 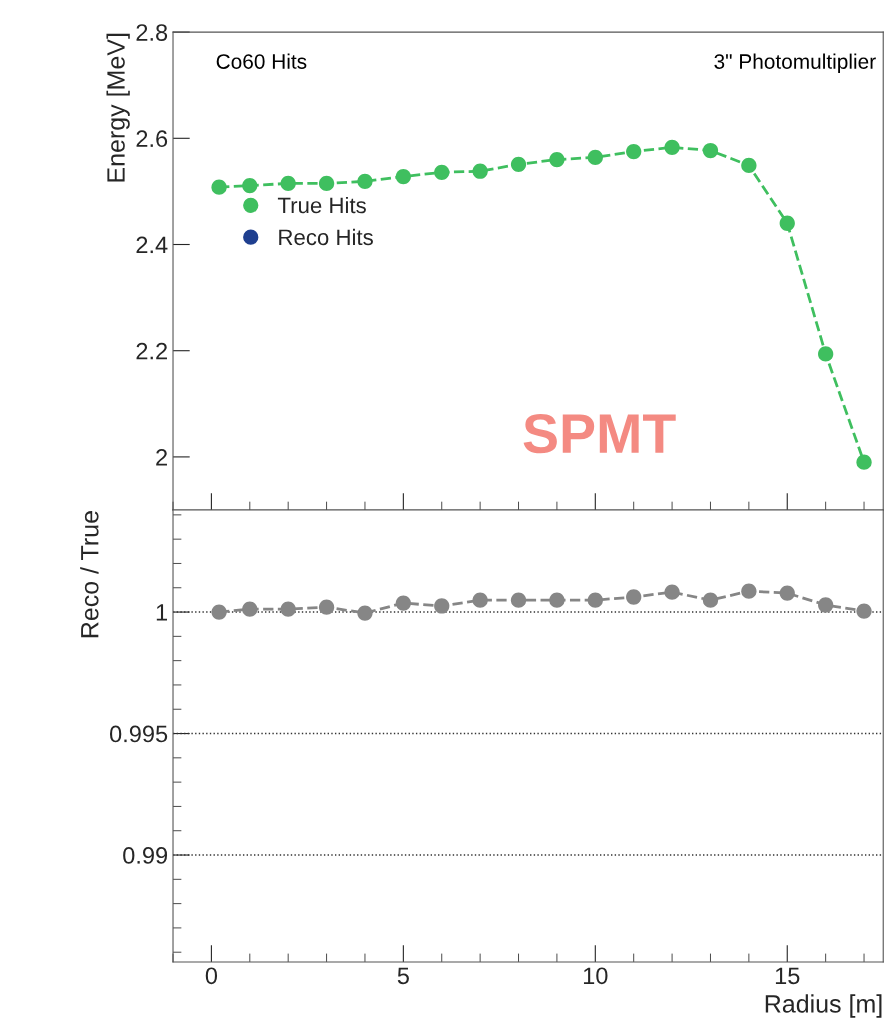 What do you see at coordinates (152, 139) in the screenshot?
I see `y-tick-label: 2.6` at bounding box center [152, 139].